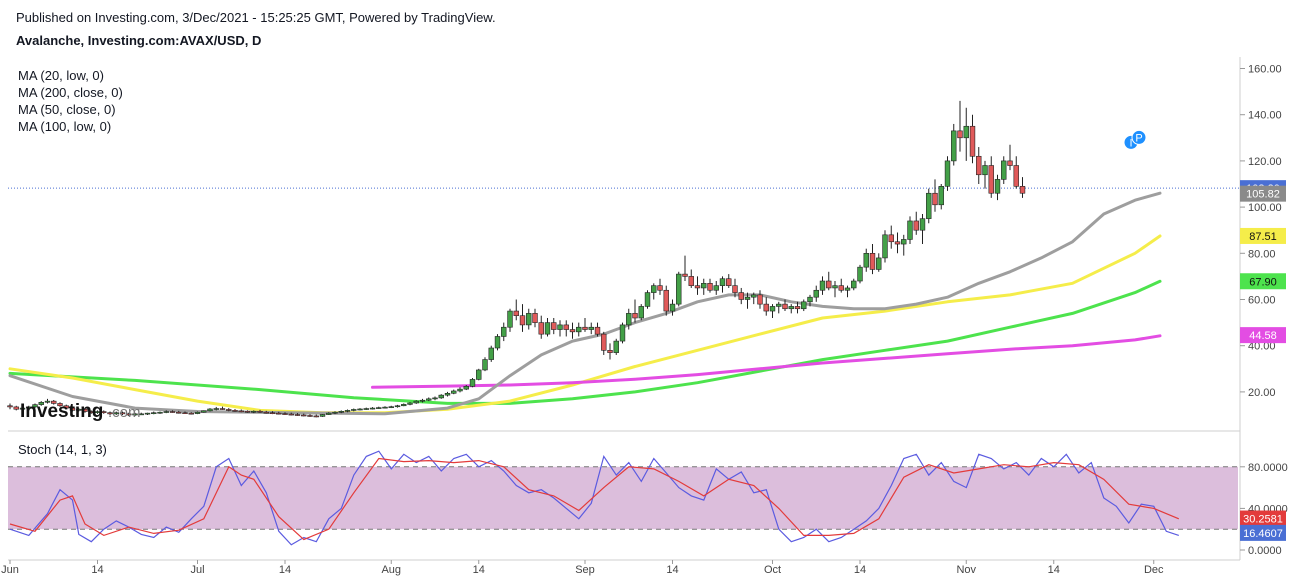 This screenshot has width=1299, height=580. I want to click on price-tick-label: 140.00, so click(1265, 116).